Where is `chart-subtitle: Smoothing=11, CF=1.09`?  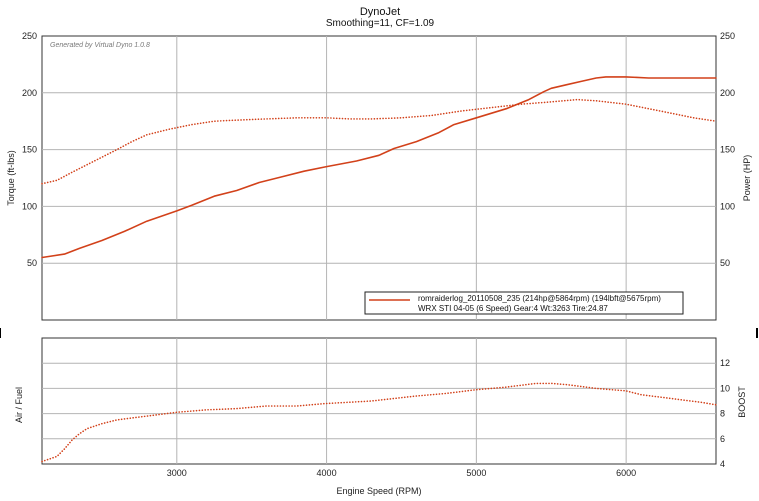
chart-subtitle: Smoothing=11, CF=1.09 is located at coordinates (380, 23).